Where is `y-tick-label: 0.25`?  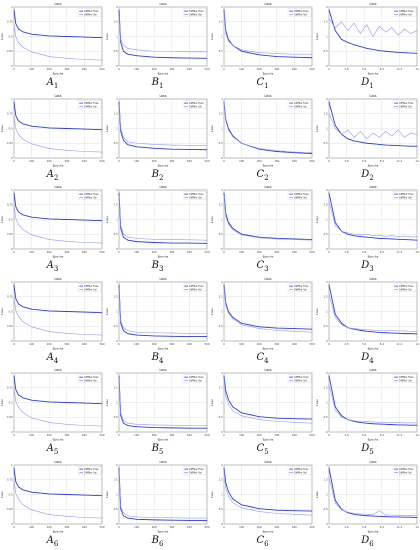 y-tick-label: 0.25 is located at coordinates (10, 509).